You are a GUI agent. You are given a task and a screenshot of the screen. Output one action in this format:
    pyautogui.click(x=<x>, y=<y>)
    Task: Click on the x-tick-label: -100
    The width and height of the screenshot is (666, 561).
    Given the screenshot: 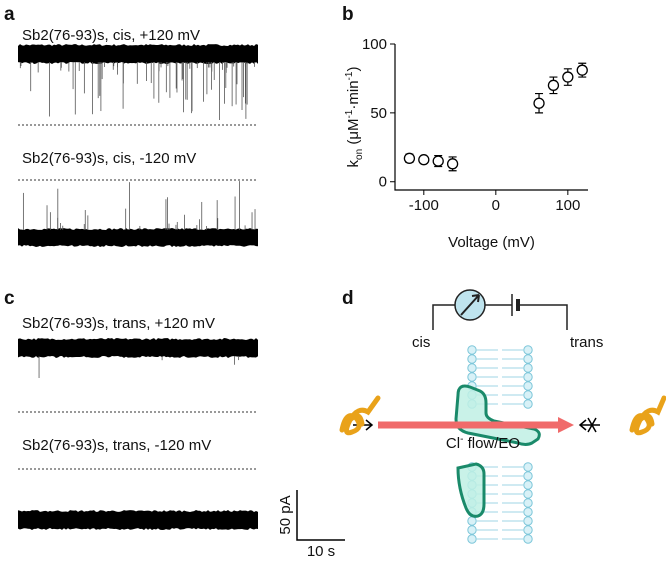 What is the action you would take?
    pyautogui.click(x=424, y=205)
    